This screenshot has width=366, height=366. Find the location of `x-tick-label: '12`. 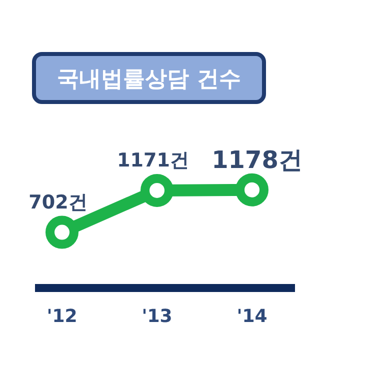

x-tick-label: '12 is located at coordinates (62, 316).